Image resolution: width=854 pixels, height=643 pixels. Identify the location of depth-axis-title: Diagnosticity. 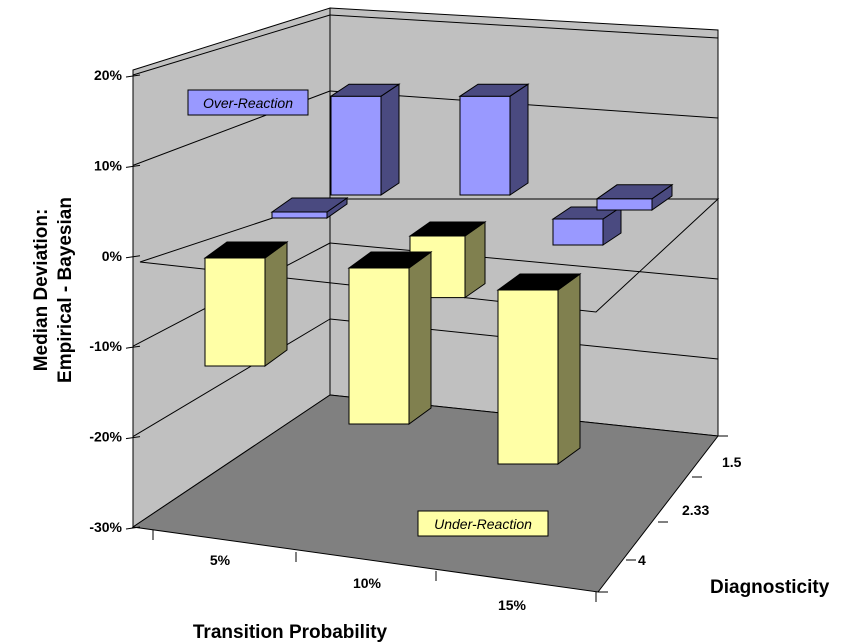
(770, 587).